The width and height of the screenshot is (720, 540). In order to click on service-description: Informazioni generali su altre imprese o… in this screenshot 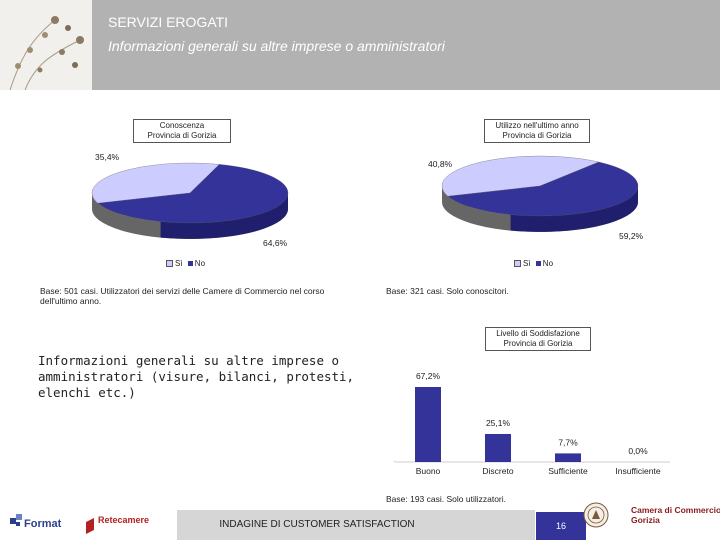, I will do `click(196, 376)`.